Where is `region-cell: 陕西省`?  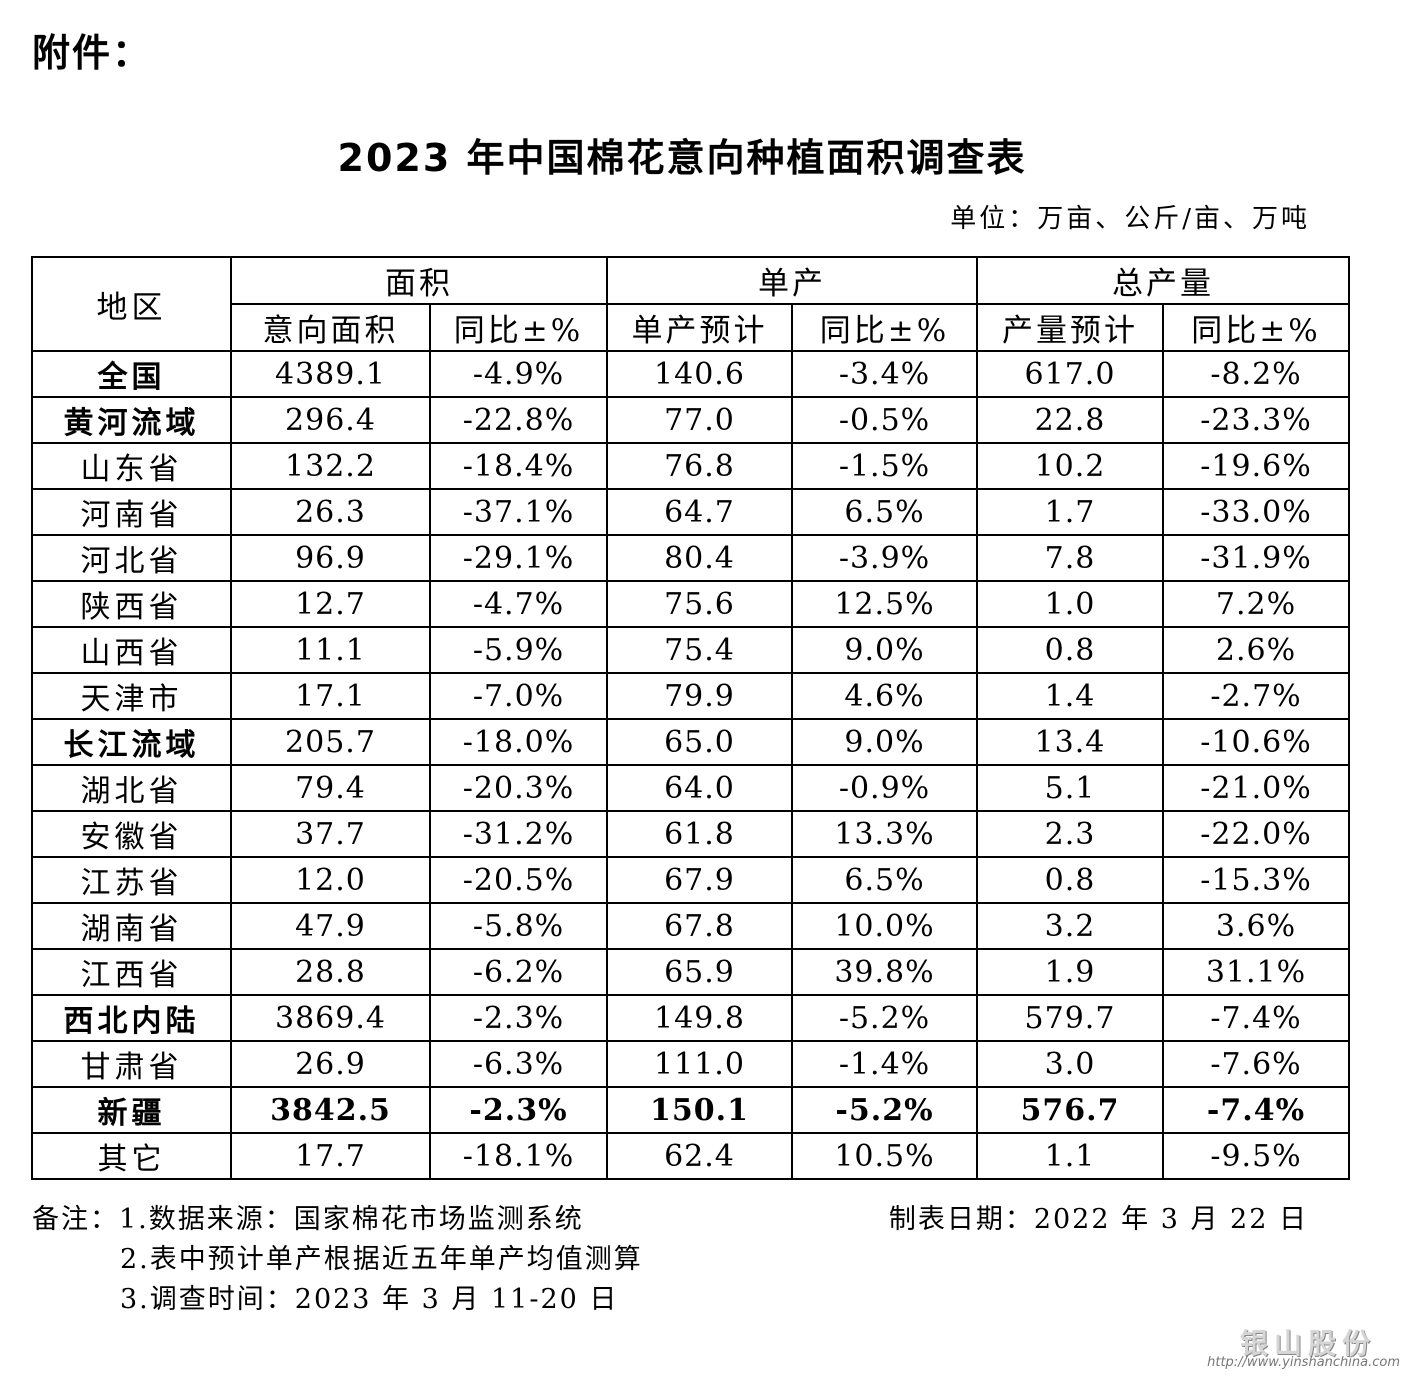
region-cell: 陕西省 is located at coordinates (131, 604).